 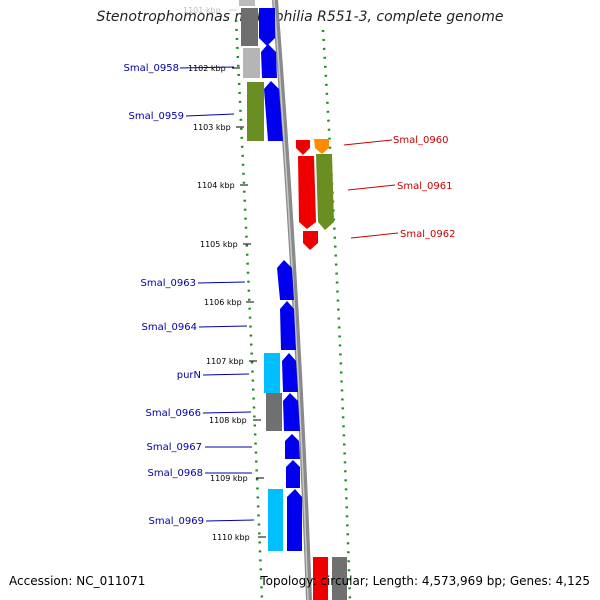 What do you see at coordinates (424, 186) in the screenshot?
I see `gene-label-smal-0961: Smal_0961` at bounding box center [424, 186].